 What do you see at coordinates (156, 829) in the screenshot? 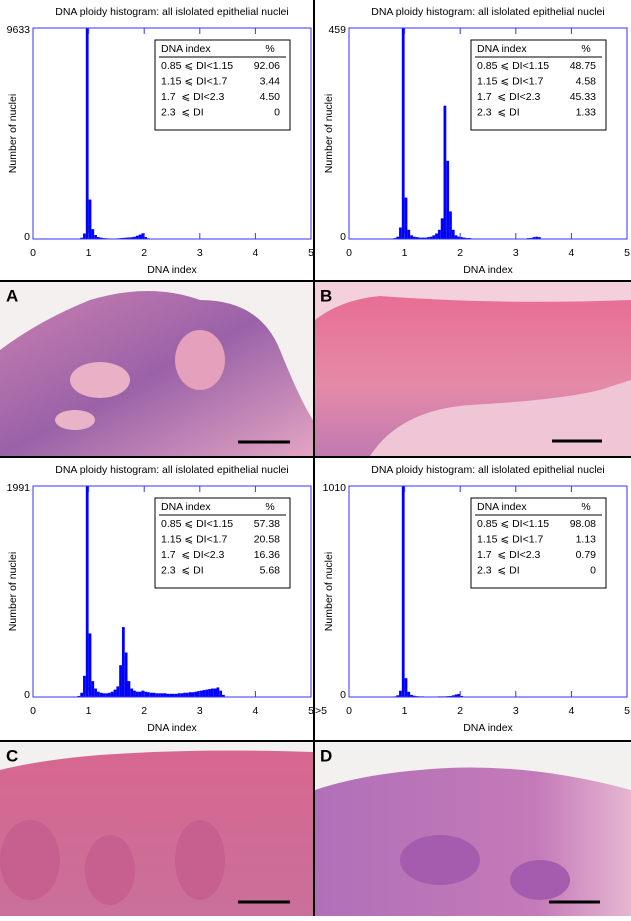
I see `micrograph: C` at bounding box center [156, 829].